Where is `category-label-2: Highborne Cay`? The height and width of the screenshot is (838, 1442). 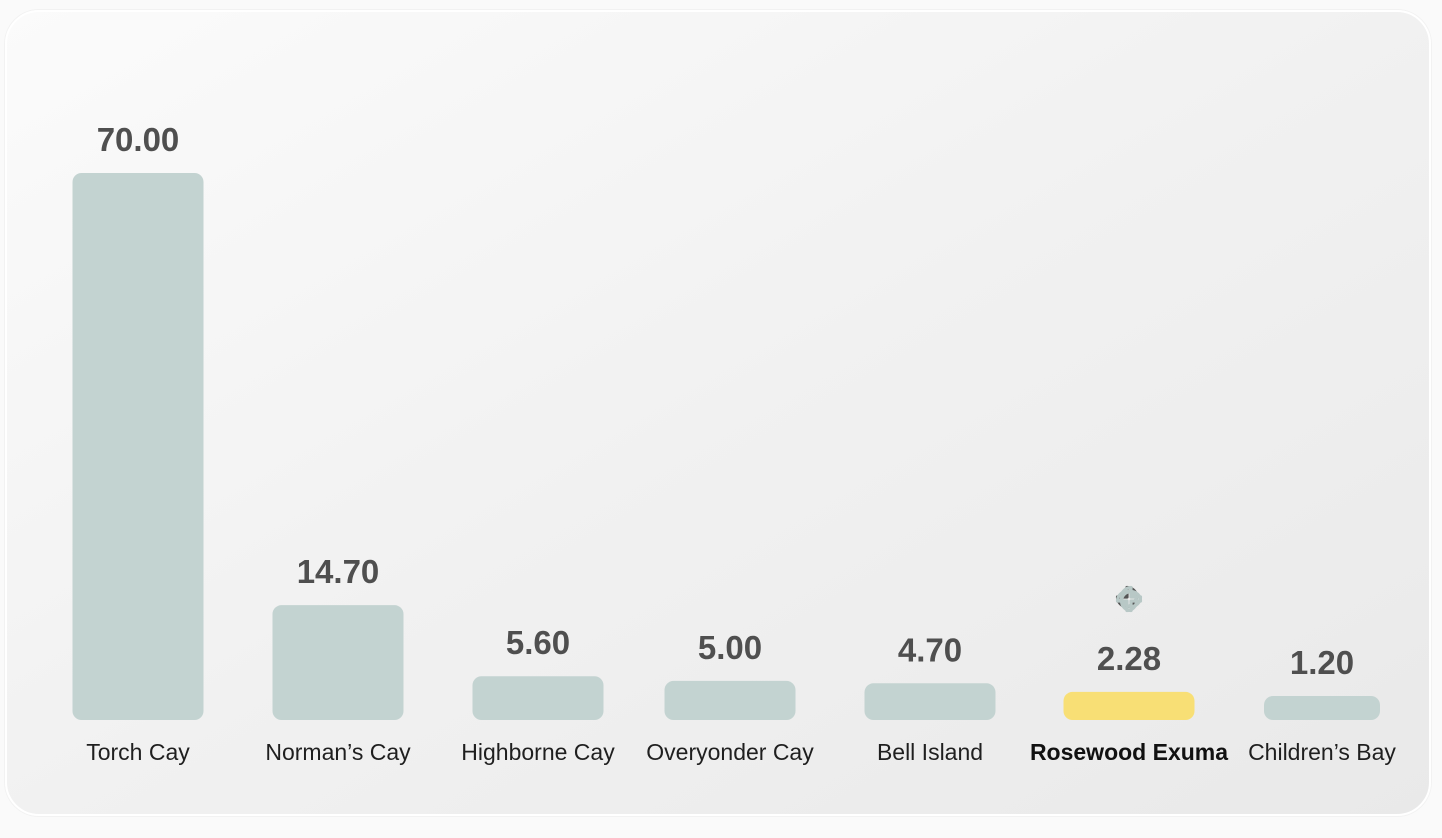
category-label-2: Highborne Cay is located at coordinates (538, 752).